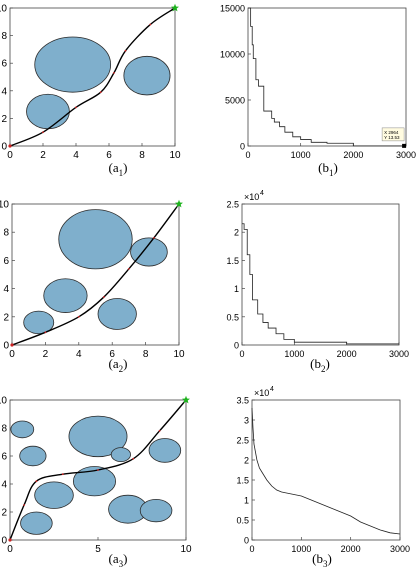 This screenshot has height=581, width=418. Describe the element at coordinates (114, 167) in the screenshot. I see `caption-main: (a` at that location.